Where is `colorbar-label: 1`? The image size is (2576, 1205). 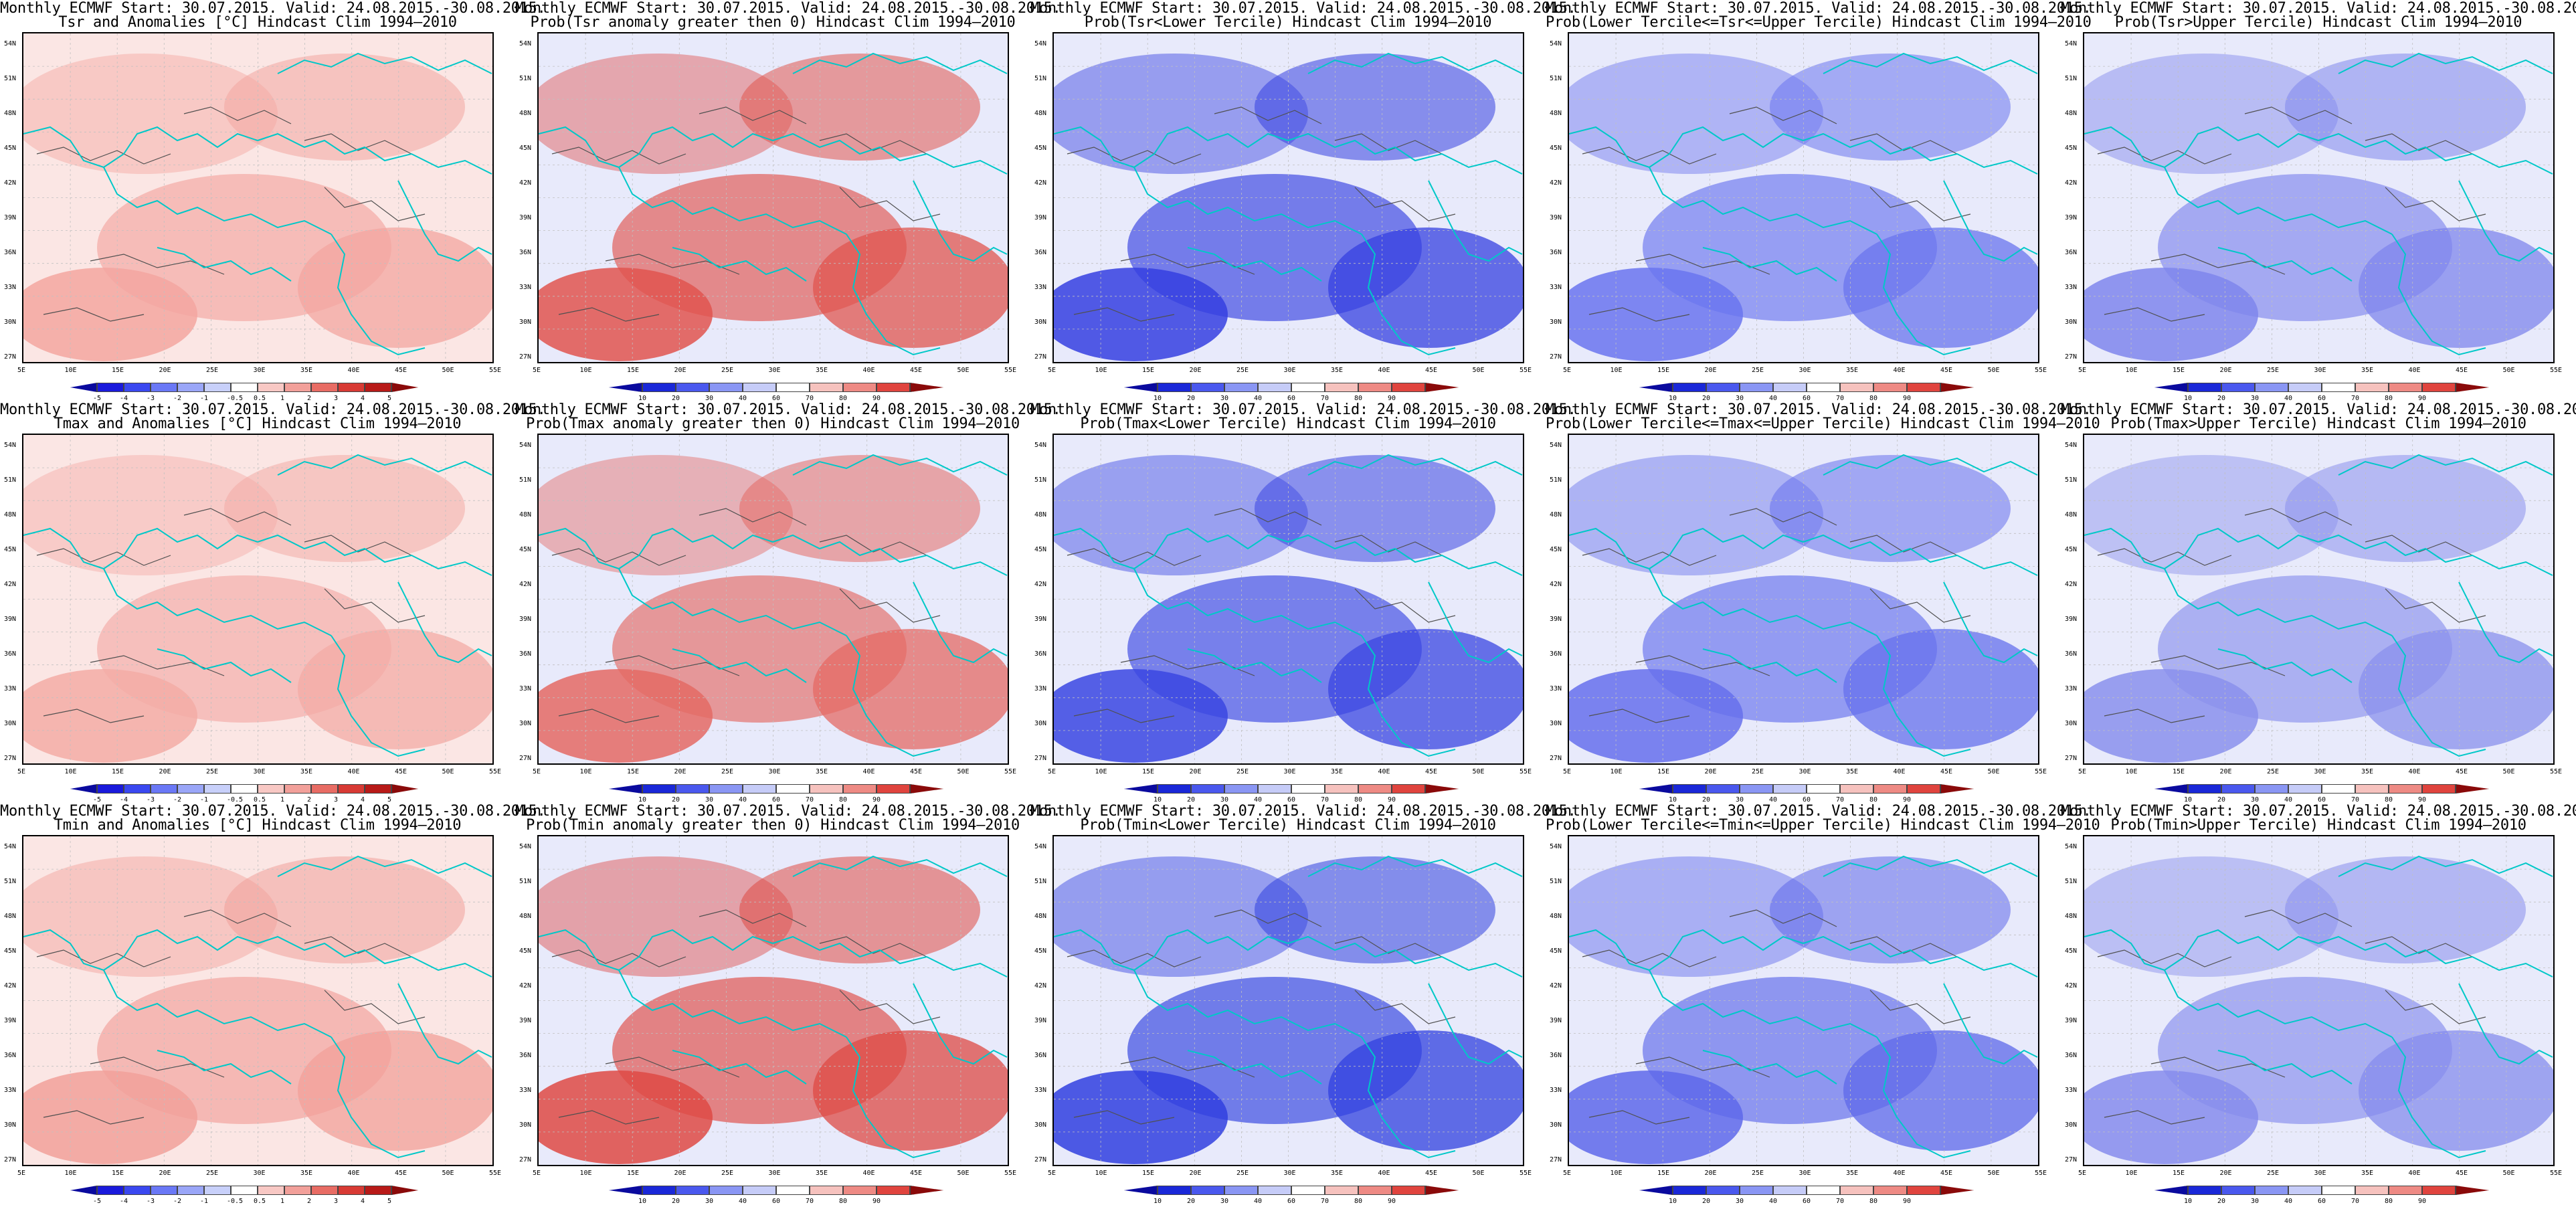 colorbar-label: 1 is located at coordinates (282, 800).